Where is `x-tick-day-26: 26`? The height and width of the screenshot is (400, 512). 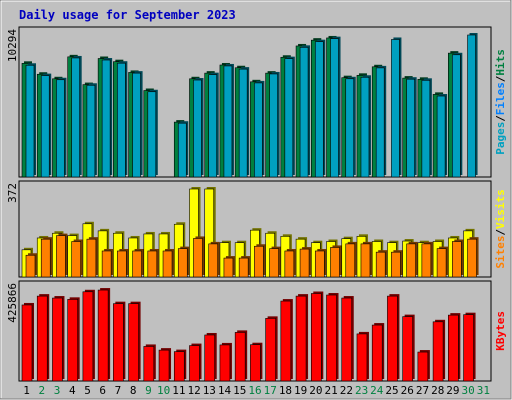 x-tick-day-26: 26 is located at coordinates (407, 390).